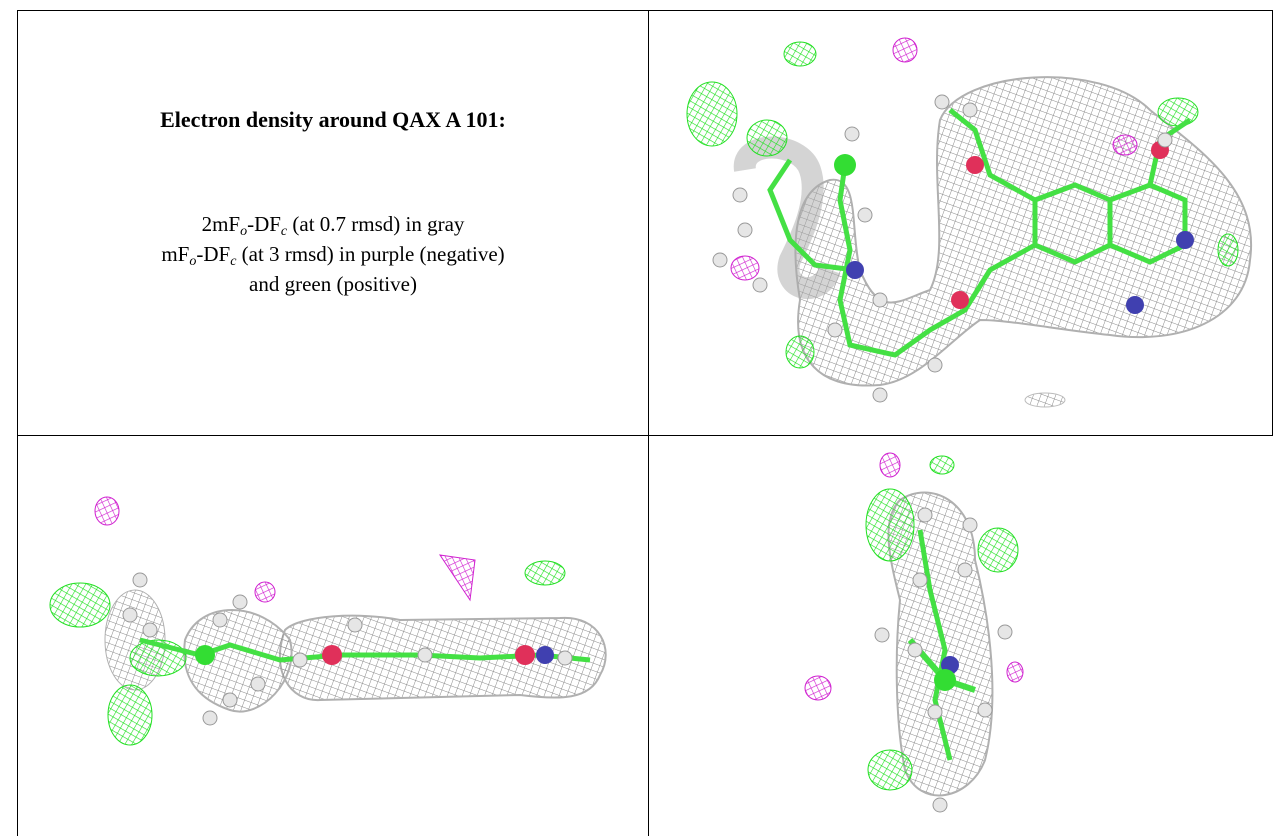  I want to click on description-line: and green (positive), so click(333, 284).